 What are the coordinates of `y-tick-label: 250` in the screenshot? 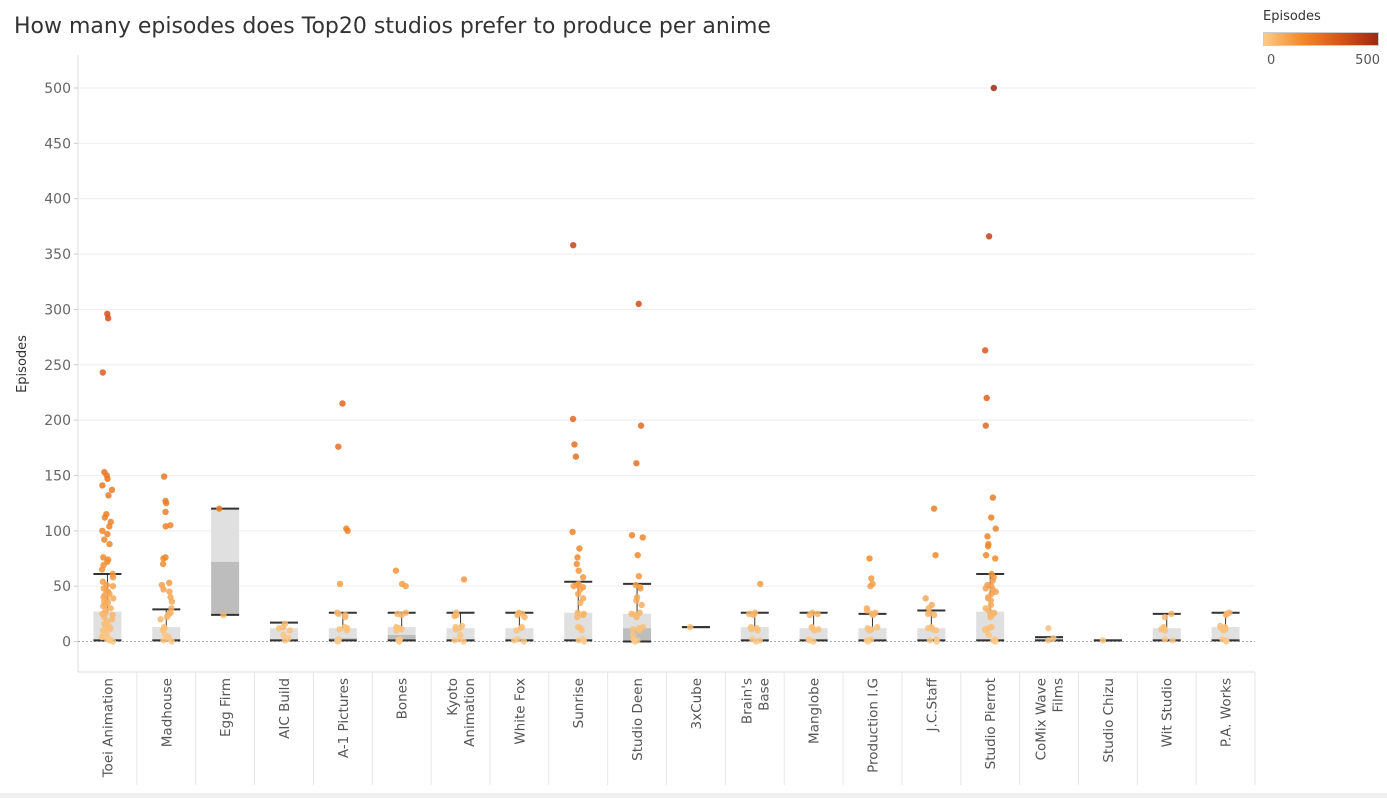 It's located at (57, 366).